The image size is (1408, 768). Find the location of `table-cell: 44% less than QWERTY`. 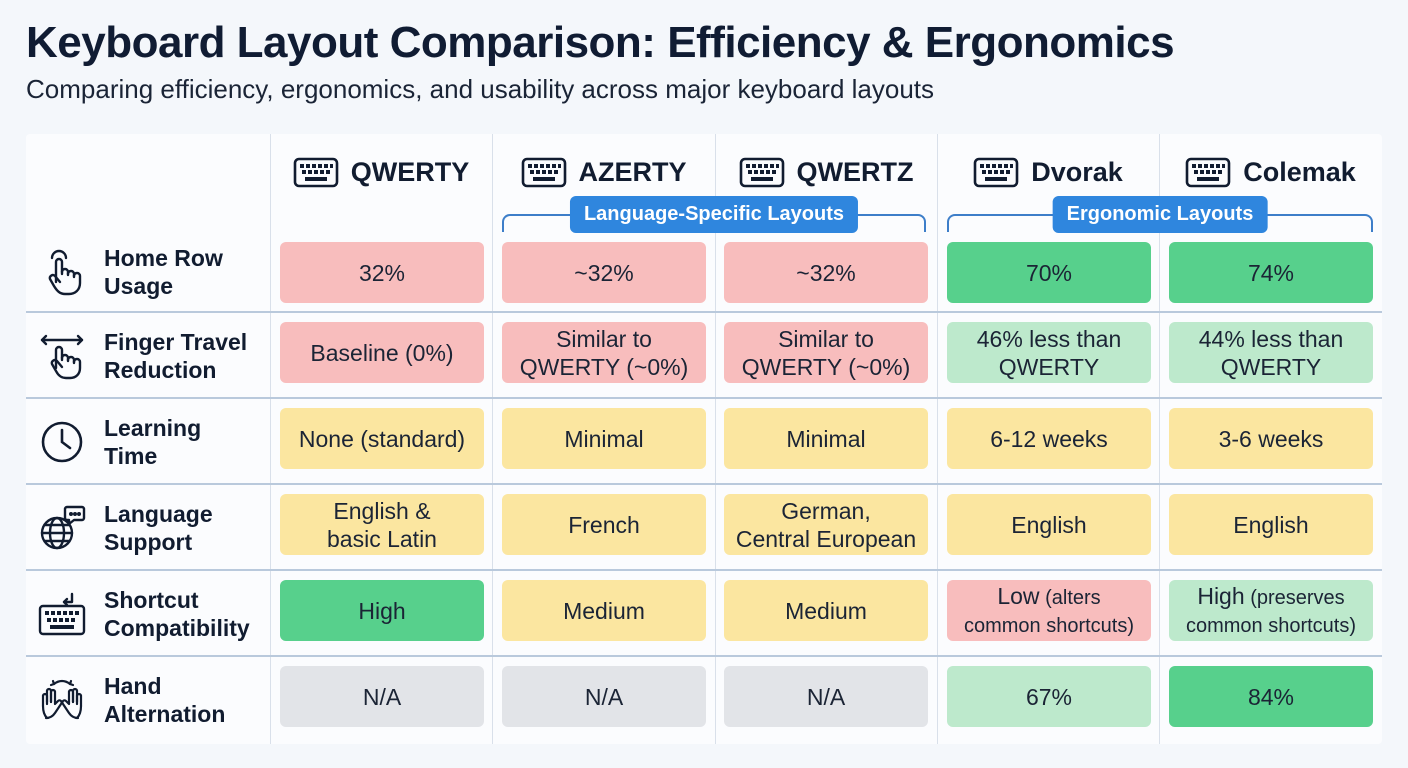

table-cell: 44% less than QWERTY is located at coordinates (1271, 352).